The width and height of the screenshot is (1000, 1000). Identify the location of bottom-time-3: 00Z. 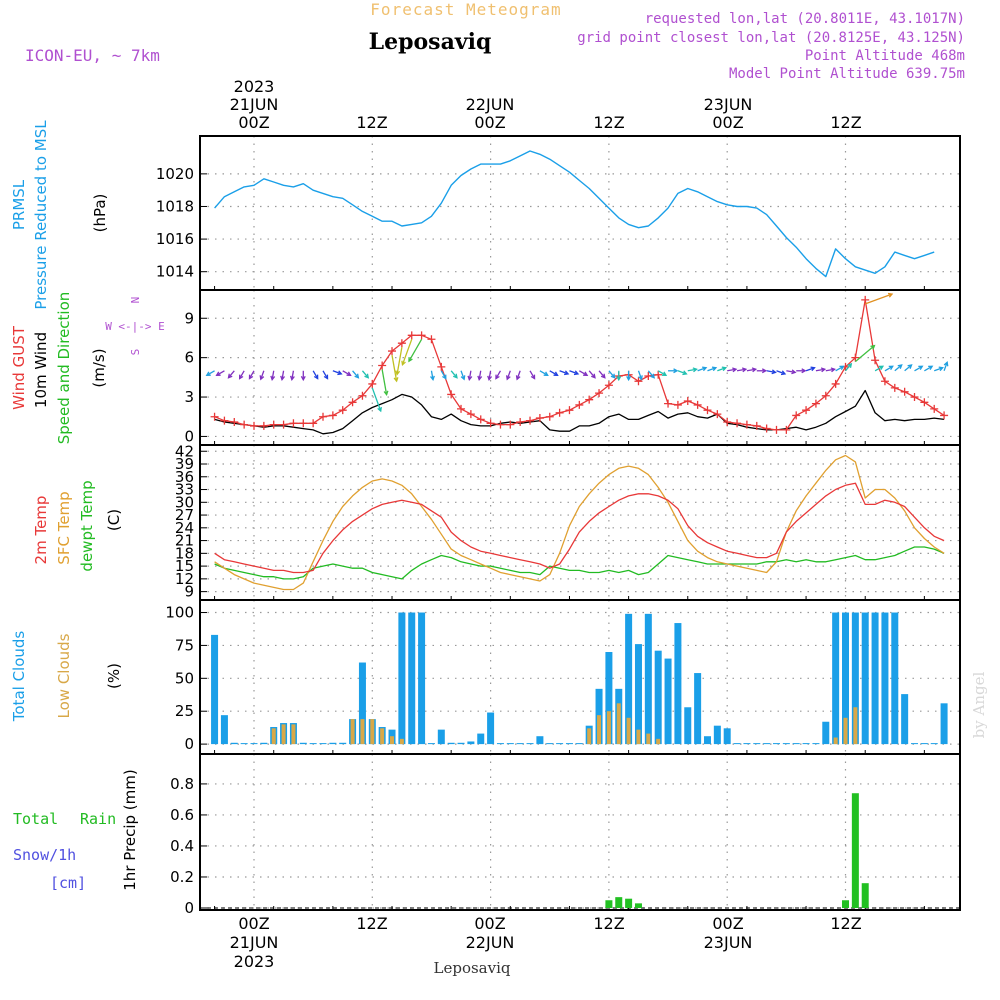
(489, 923).